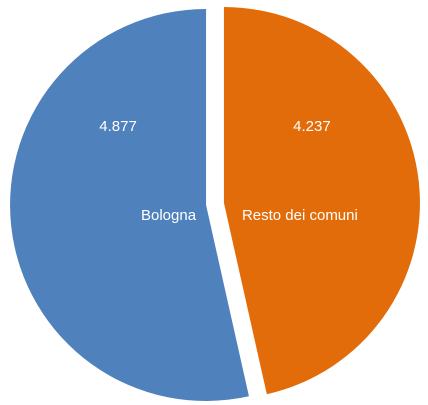 Image resolution: width=428 pixels, height=405 pixels. I want to click on pie-category-label: Bologna, so click(169, 215).